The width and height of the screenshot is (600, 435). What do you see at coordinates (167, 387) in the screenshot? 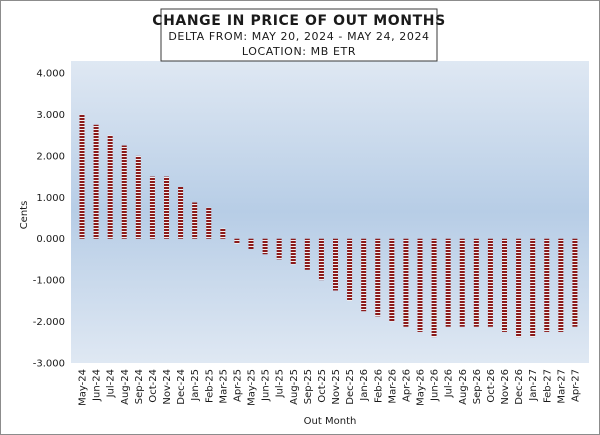
I see `x-tick-label: Nov-24` at bounding box center [167, 387].